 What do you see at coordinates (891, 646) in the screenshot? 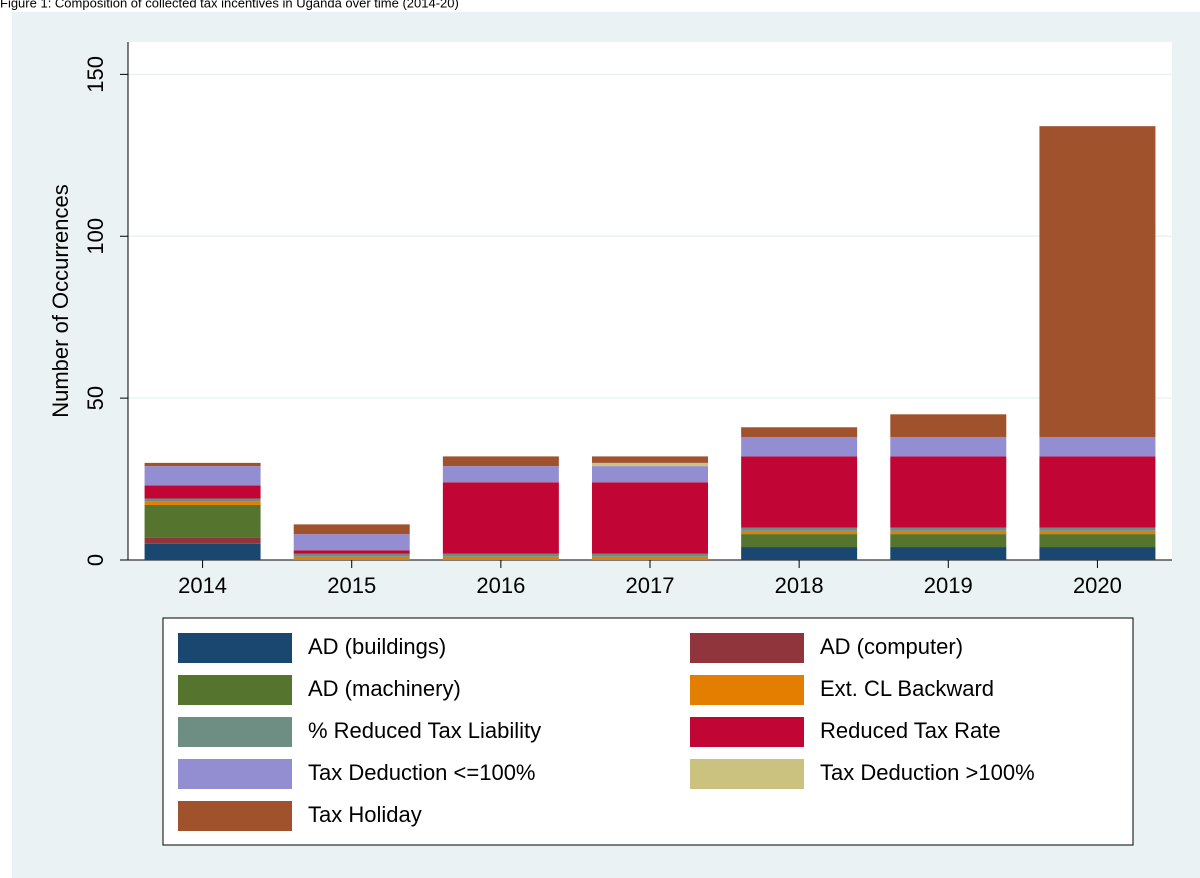
I see `legend-label: AD (computer)` at bounding box center [891, 646].